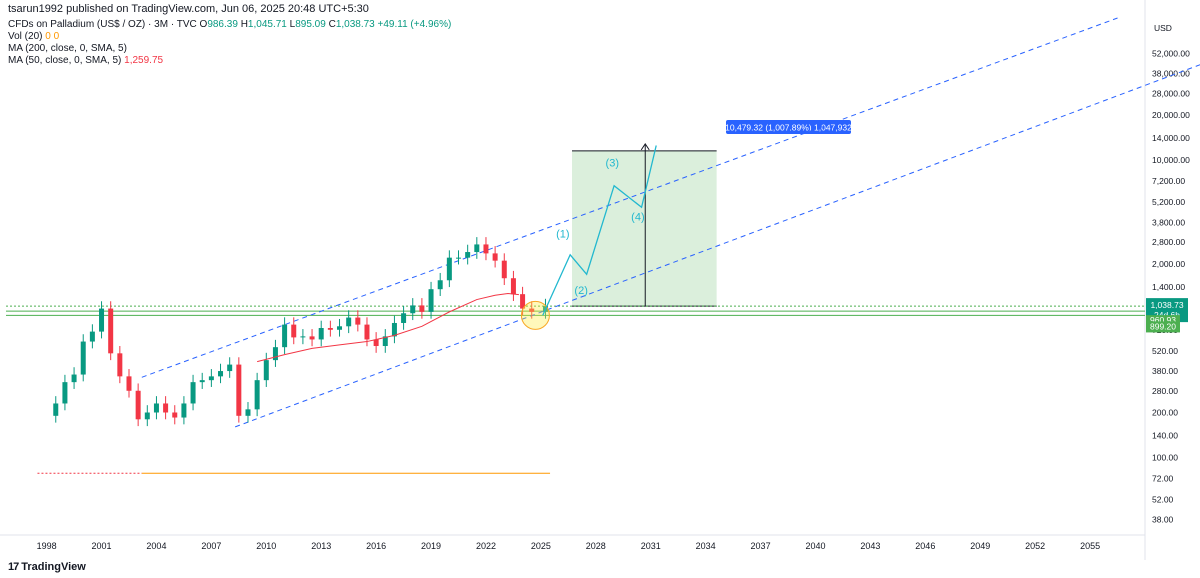 This screenshot has width=1200, height=578. What do you see at coordinates (637, 218) in the screenshot?
I see `wave-label: (4)` at bounding box center [637, 218].